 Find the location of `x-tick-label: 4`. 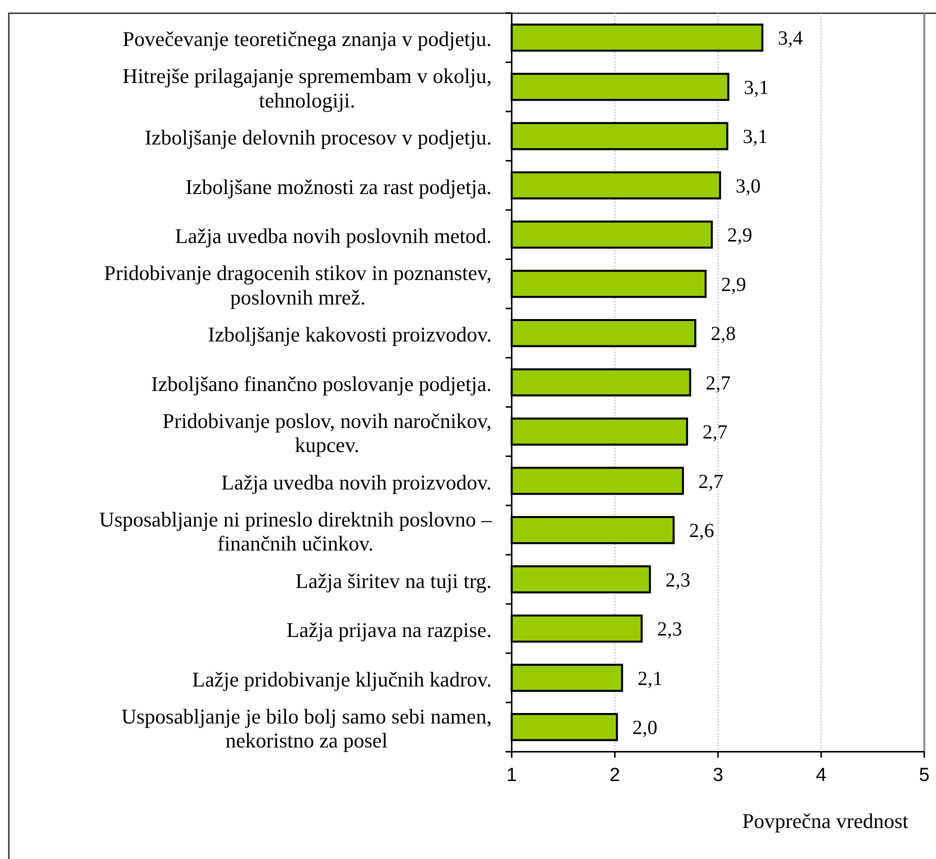

x-tick-label: 4 is located at coordinates (821, 775).